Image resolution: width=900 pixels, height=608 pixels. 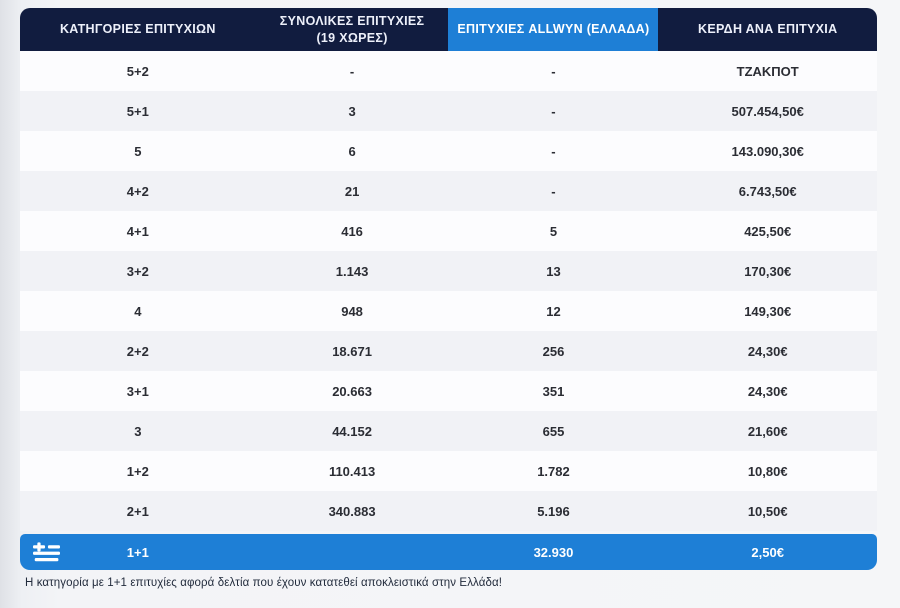 I want to click on prize-cell: 143.090,30€, so click(x=767, y=151).